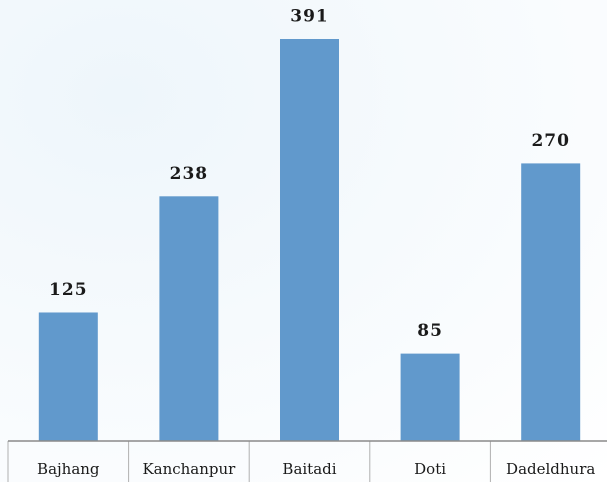 This screenshot has width=607, height=482. Describe the element at coordinates (68, 469) in the screenshot. I see `x-tick-label: Bajhang` at that location.